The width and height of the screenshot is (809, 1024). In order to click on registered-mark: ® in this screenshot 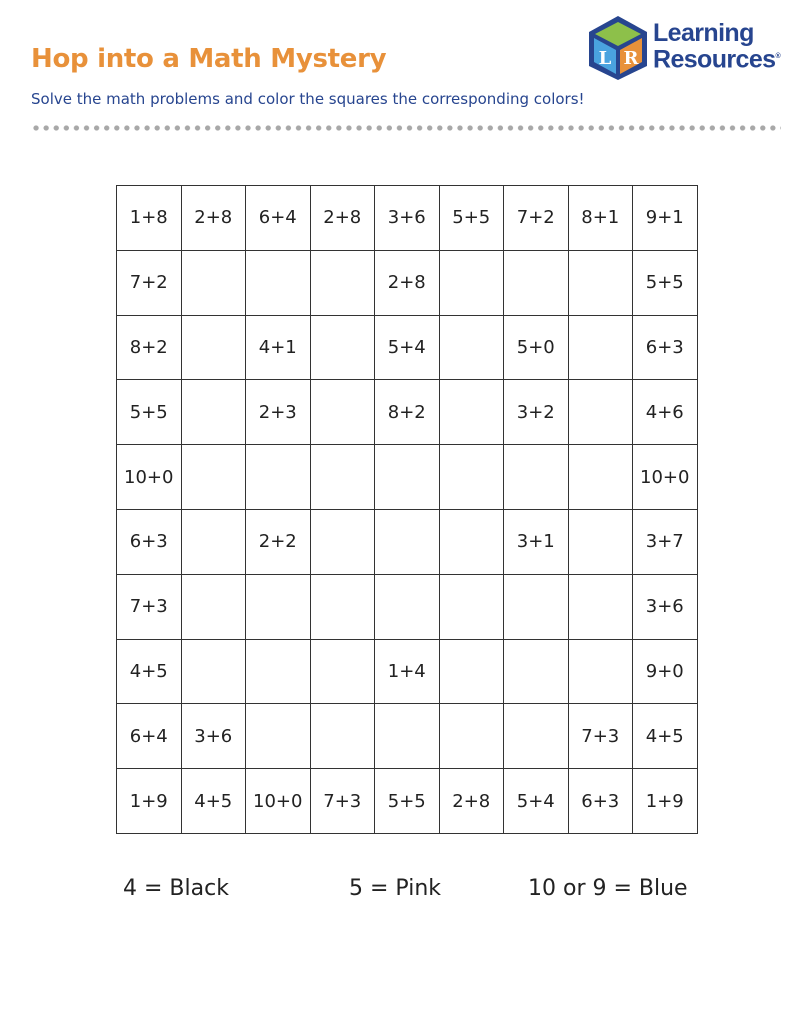, I will do `click(778, 56)`.